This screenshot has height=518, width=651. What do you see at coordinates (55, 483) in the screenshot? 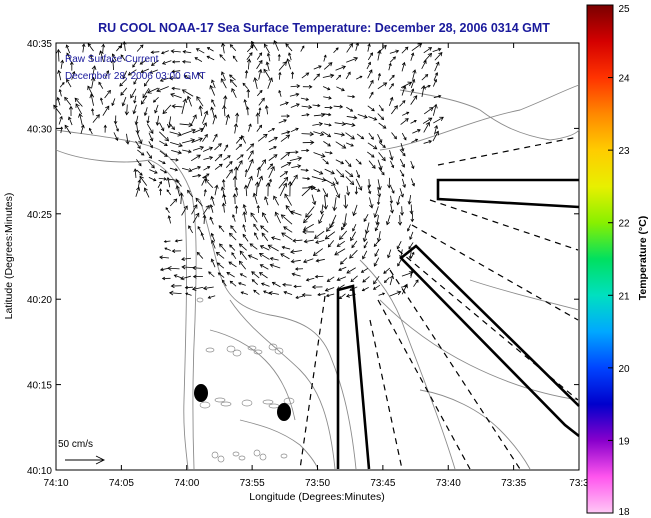
I see `x-tick-label: 74:10` at bounding box center [55, 483].